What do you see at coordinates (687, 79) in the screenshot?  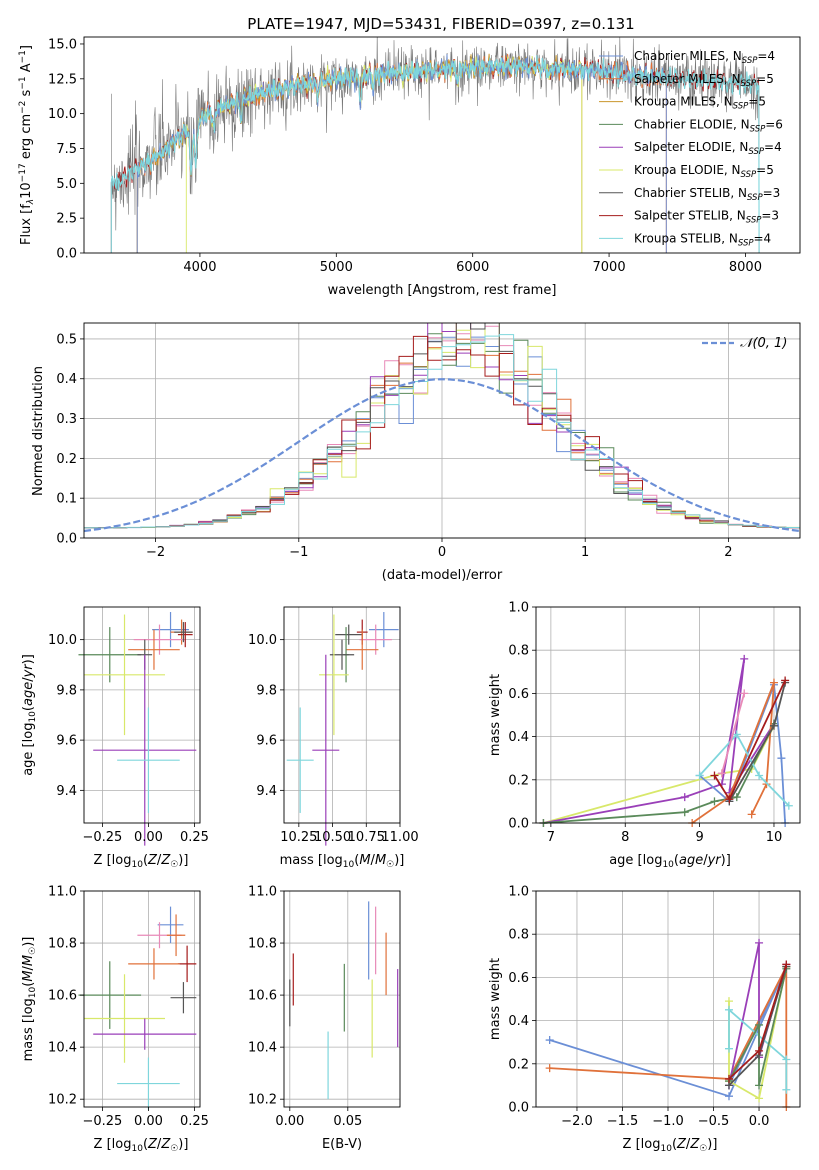 I see `legend-label-text: Salpeter MILES, N` at bounding box center [687, 79].